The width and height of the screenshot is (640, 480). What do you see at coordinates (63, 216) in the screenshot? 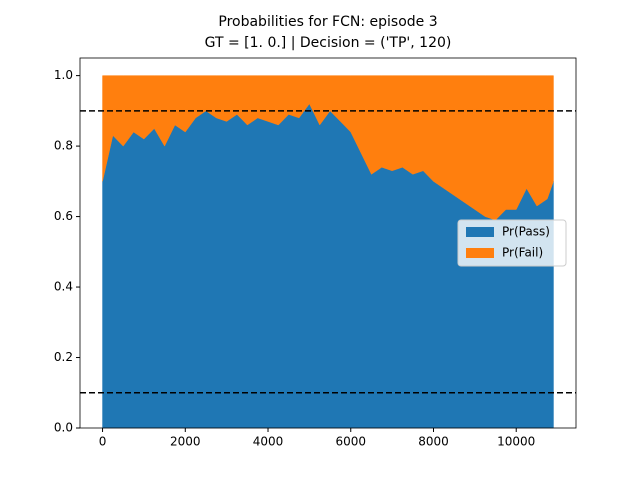
I see `y-tick-label: 0.6` at bounding box center [63, 216].